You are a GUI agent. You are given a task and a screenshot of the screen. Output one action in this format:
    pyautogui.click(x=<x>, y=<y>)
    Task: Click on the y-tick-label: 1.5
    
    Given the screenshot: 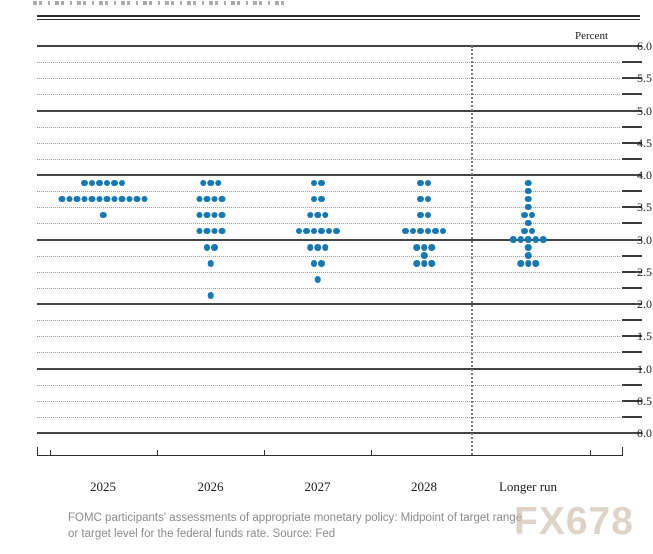 What is the action you would take?
    pyautogui.click(x=644, y=336)
    